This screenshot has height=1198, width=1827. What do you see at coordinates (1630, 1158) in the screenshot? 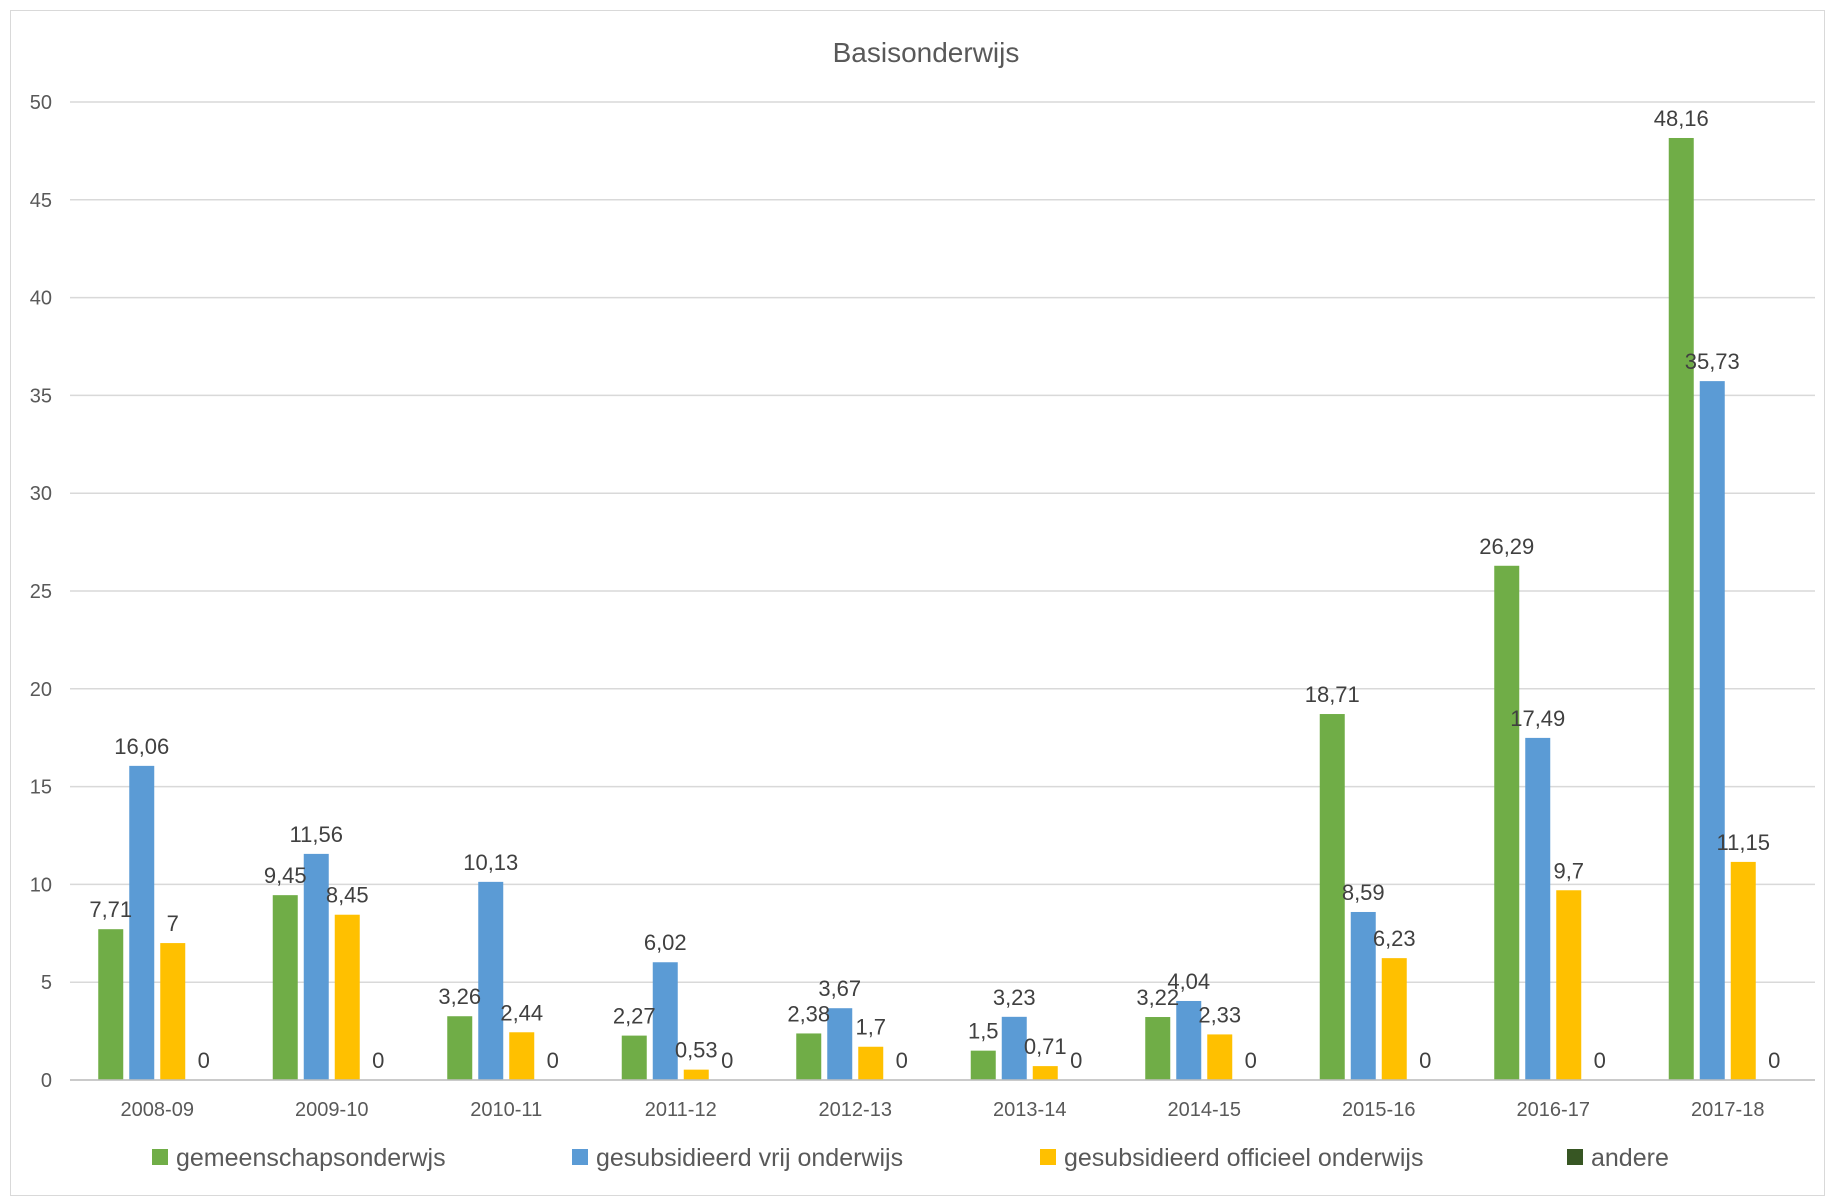
I see `legend-label: andere` at bounding box center [1630, 1158].